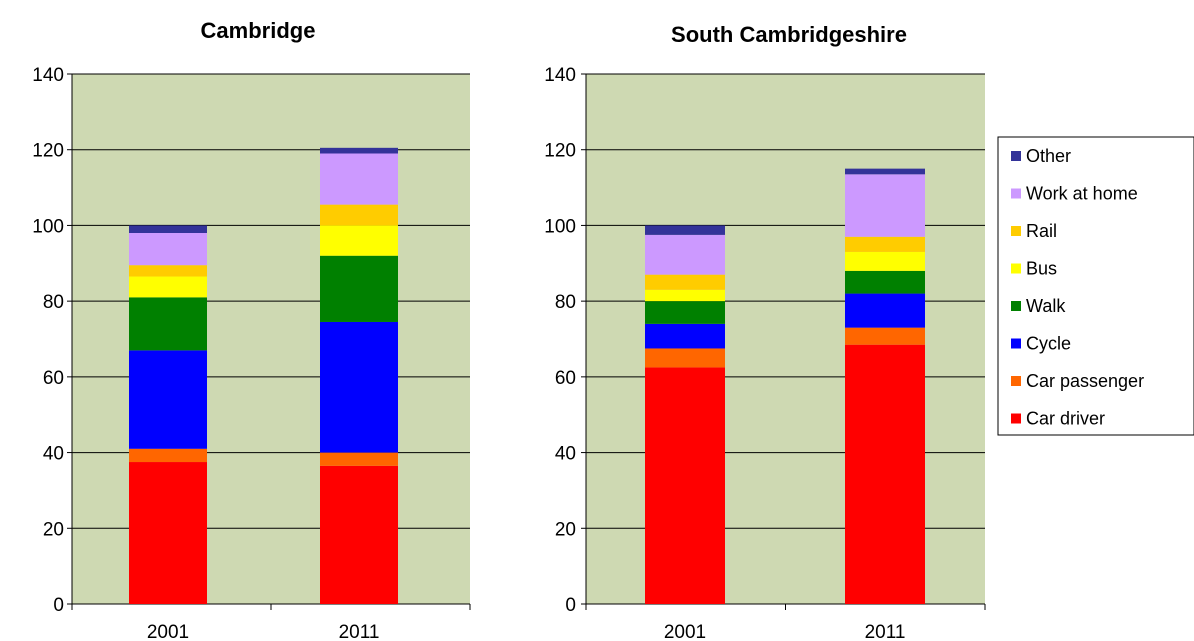 The width and height of the screenshot is (1194, 641). Describe the element at coordinates (1016, 156) in the screenshot. I see `legend-swatch-other` at that location.